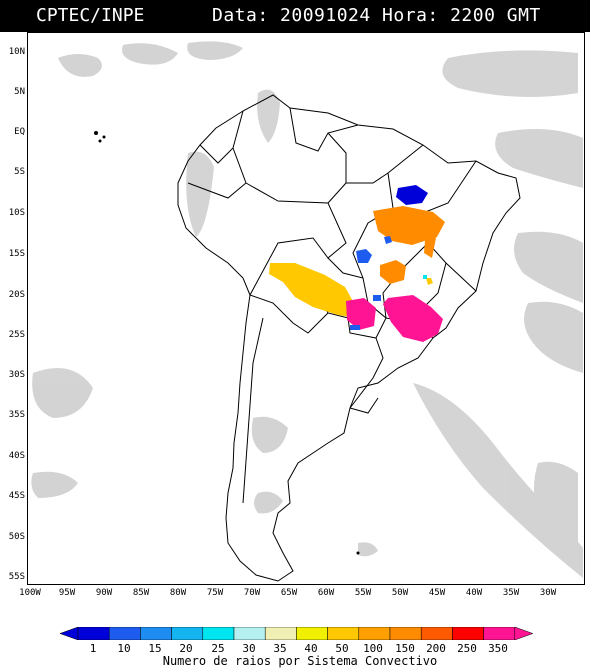 Image resolution: width=600 pixels, height=670 pixels. What do you see at coordinates (124, 648) in the screenshot?
I see `colorbar-label: 10` at bounding box center [124, 648].